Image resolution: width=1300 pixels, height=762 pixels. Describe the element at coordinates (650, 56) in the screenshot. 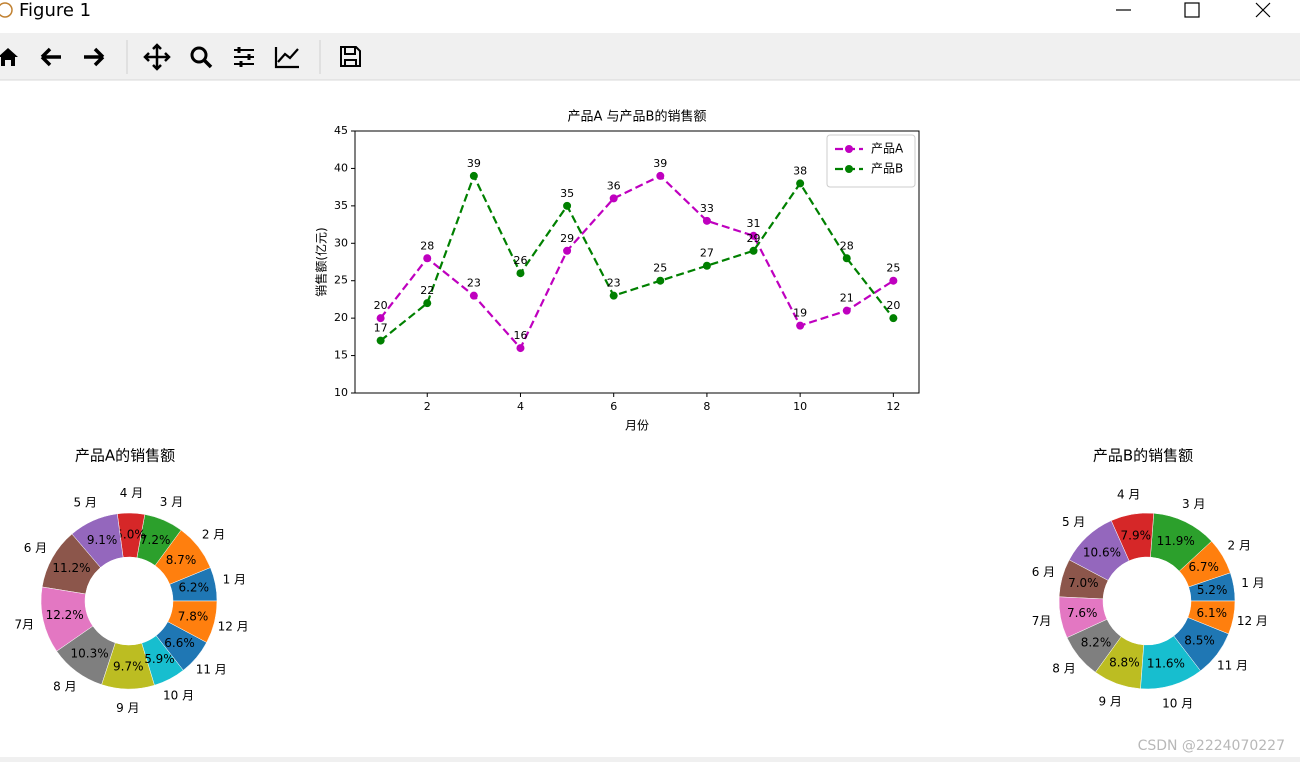

I see `toolbar` at that location.